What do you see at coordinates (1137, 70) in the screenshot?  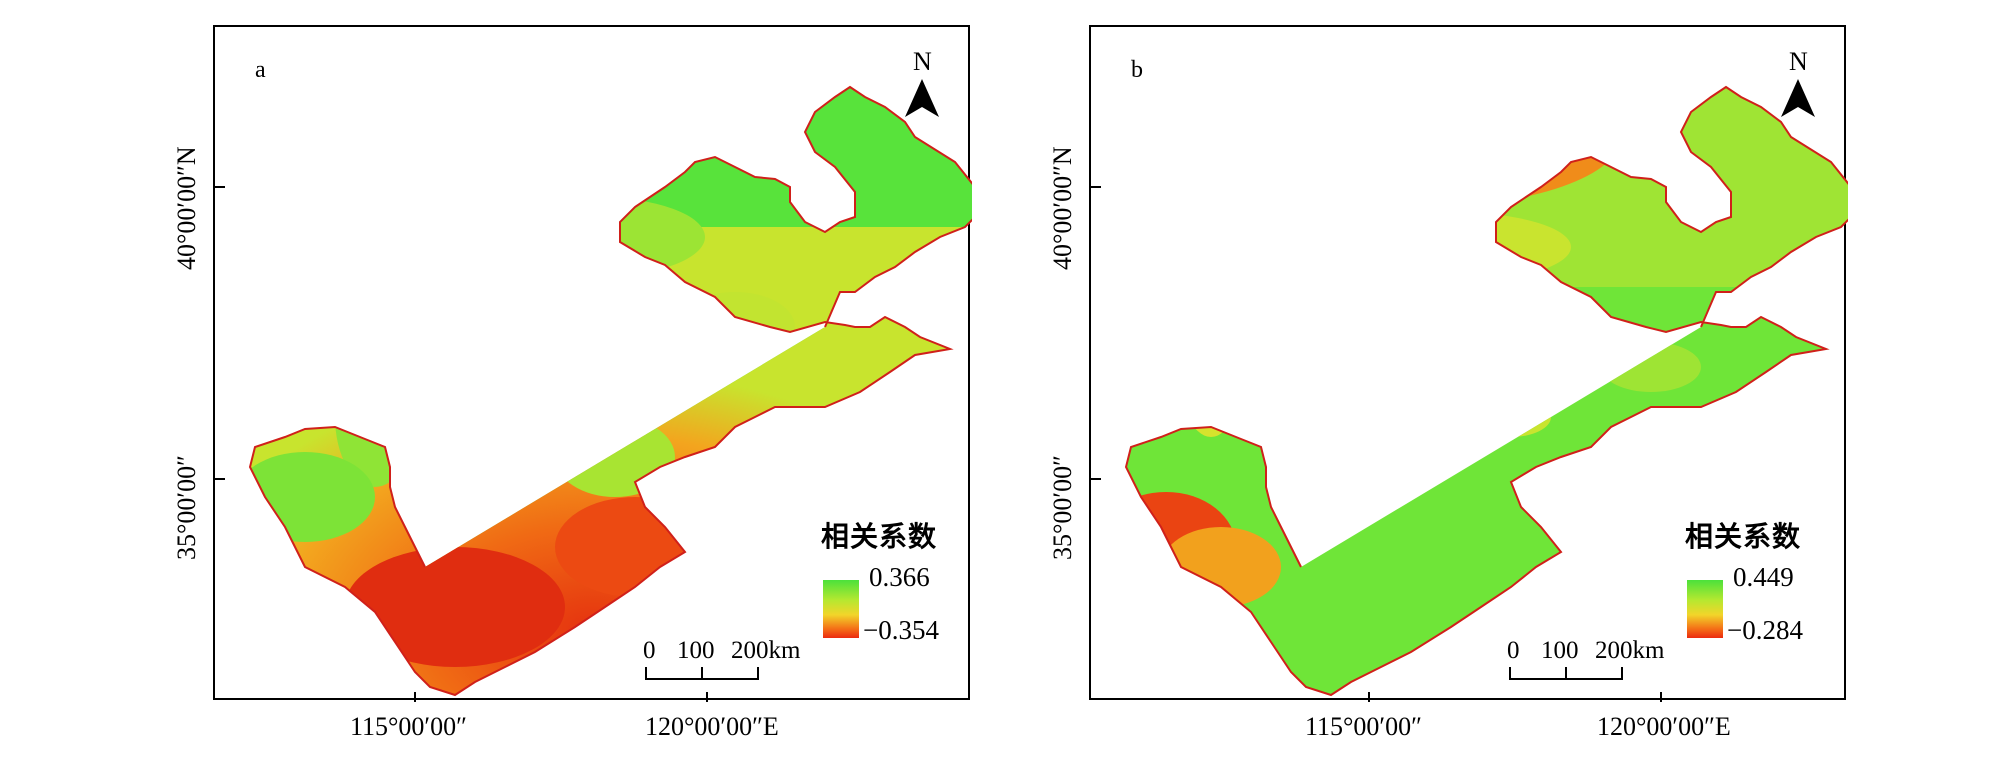 I see `panel-label-b: b` at bounding box center [1137, 70].